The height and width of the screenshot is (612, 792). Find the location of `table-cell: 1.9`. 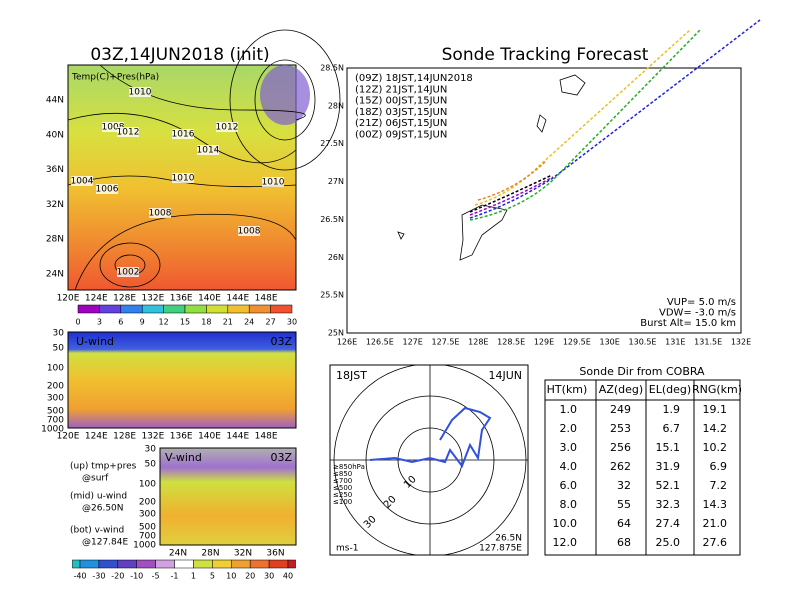

table-cell: 1.9 is located at coordinates (672, 409).